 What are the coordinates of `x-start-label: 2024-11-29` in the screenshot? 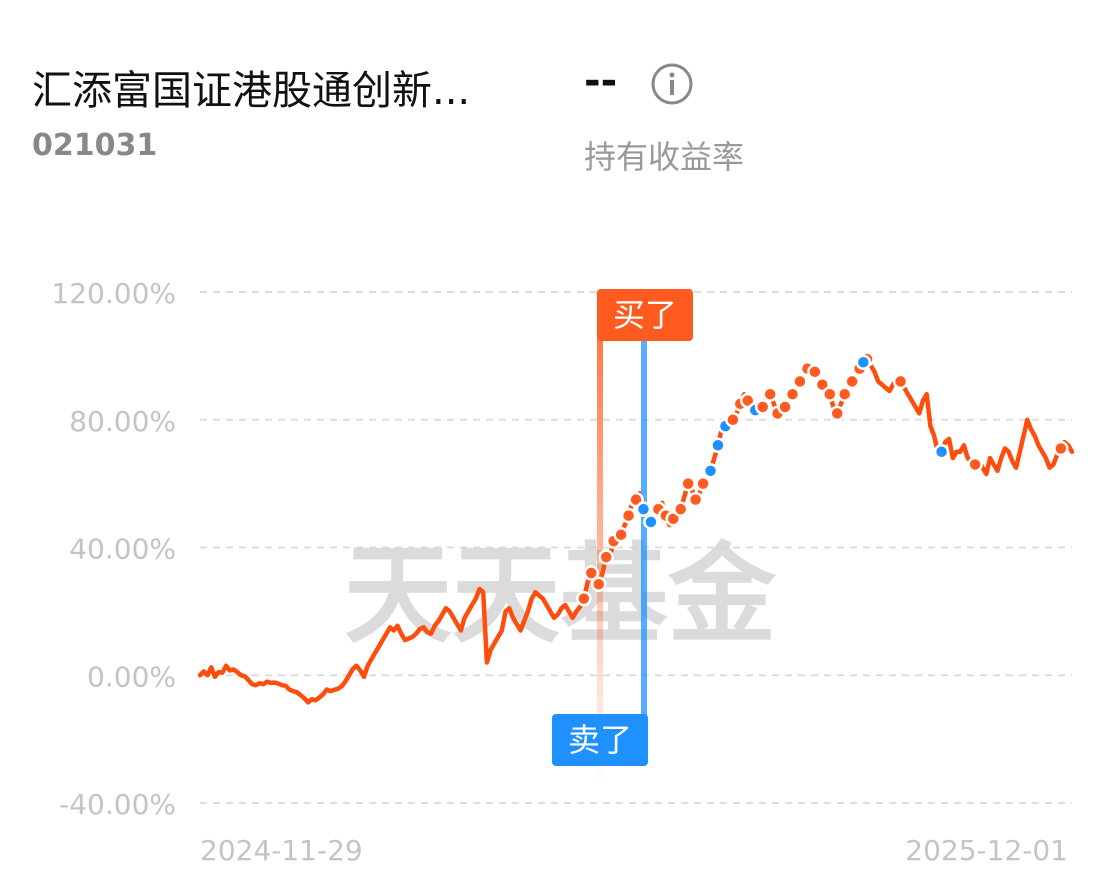 It's located at (281, 850).